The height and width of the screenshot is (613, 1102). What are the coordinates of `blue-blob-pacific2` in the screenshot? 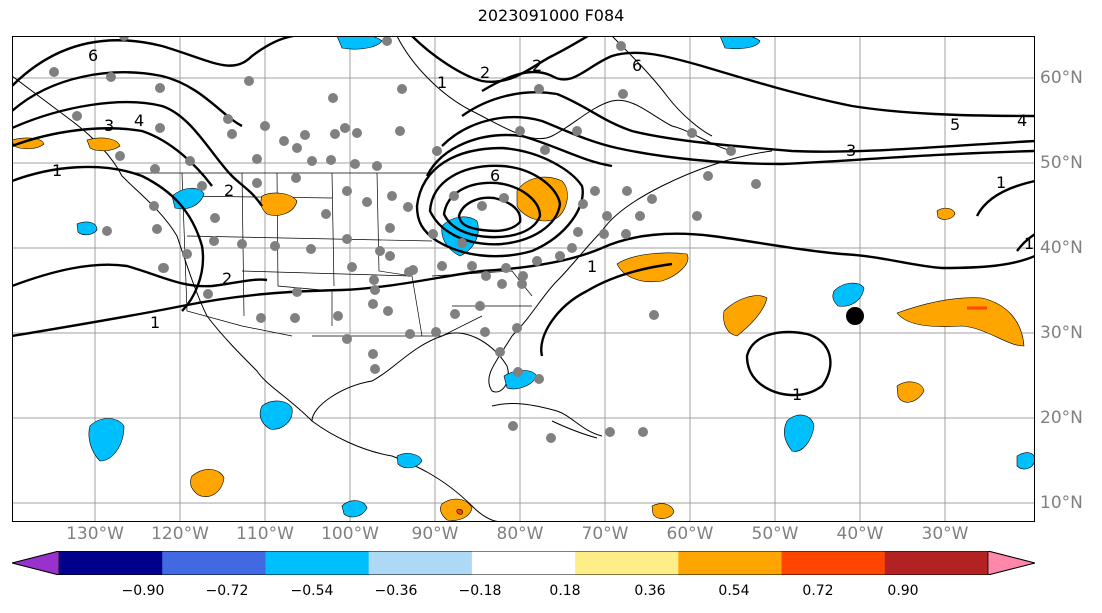 It's located at (276, 415).